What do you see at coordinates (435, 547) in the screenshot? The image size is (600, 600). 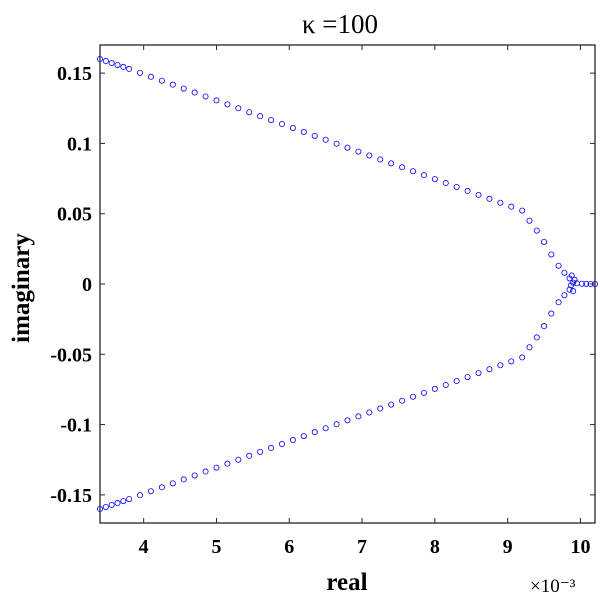 I see `x-tick-label: 8` at bounding box center [435, 547].